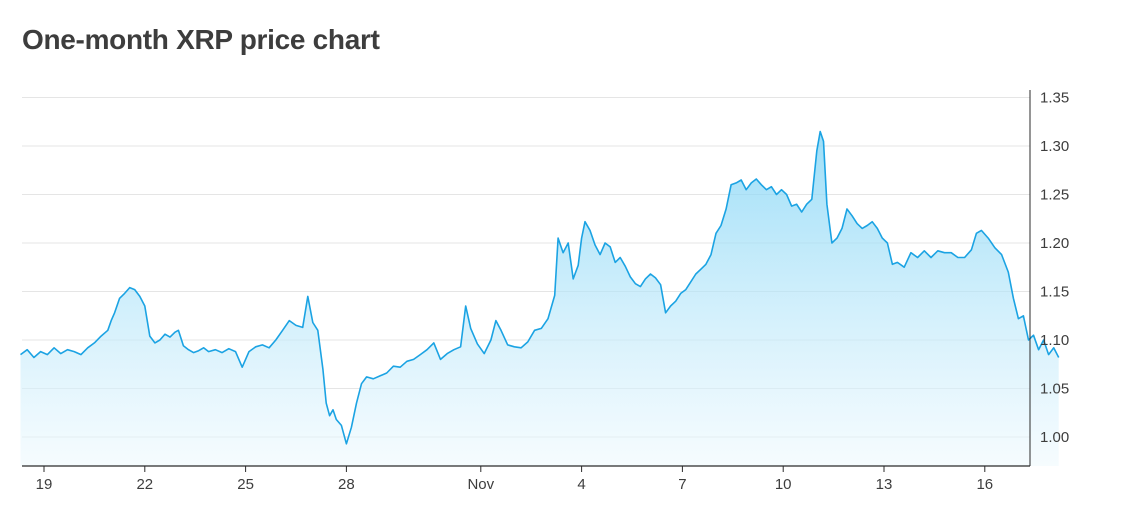  What do you see at coordinates (346, 484) in the screenshot?
I see `x-tick-label: 28` at bounding box center [346, 484].